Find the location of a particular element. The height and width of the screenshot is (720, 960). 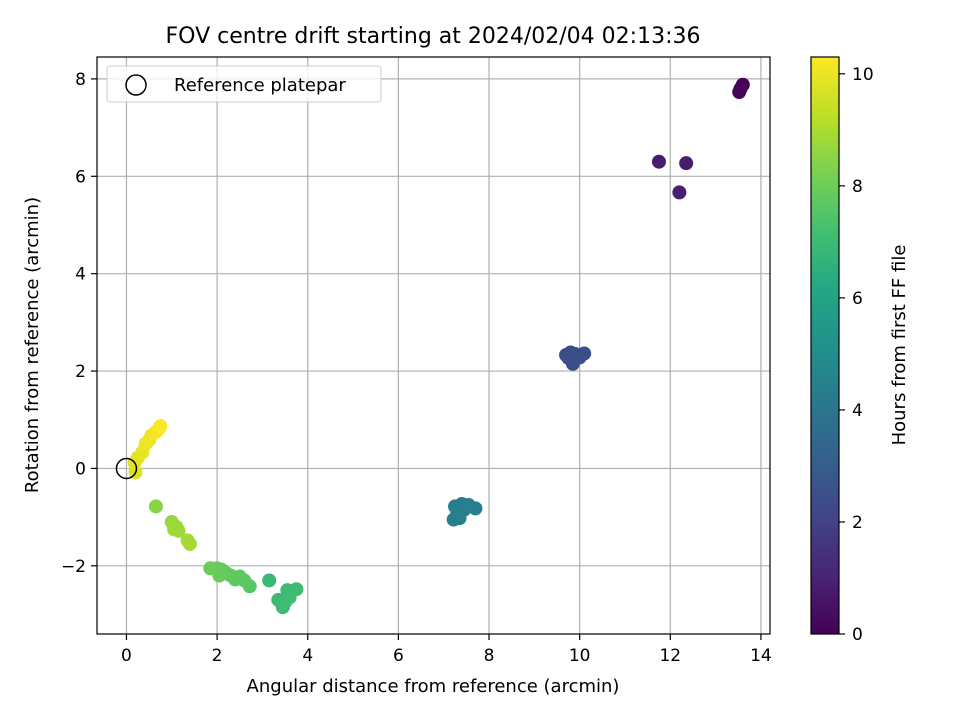

x-tick-label: 10 is located at coordinates (580, 656).